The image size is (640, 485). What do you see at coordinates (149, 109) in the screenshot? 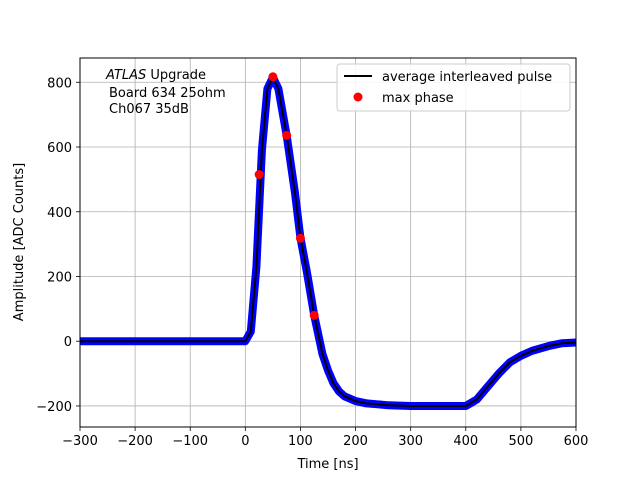
I see `annotation-line-3: Ch067 35dB` at bounding box center [149, 109].